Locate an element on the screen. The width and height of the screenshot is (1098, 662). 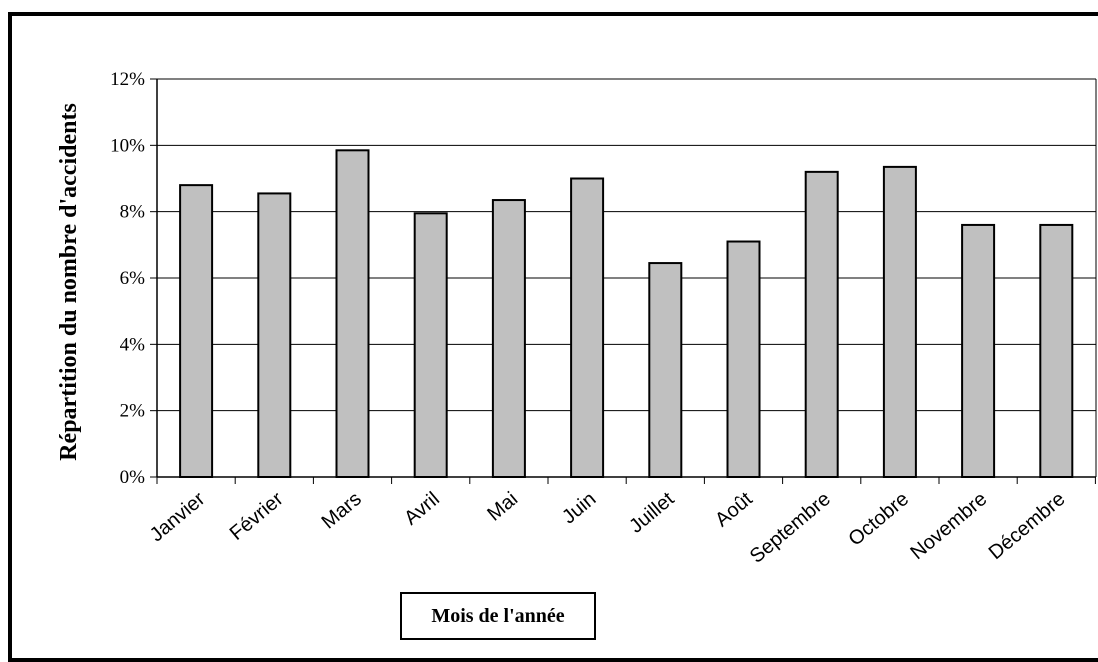
bar-septembre is located at coordinates (821, 324).